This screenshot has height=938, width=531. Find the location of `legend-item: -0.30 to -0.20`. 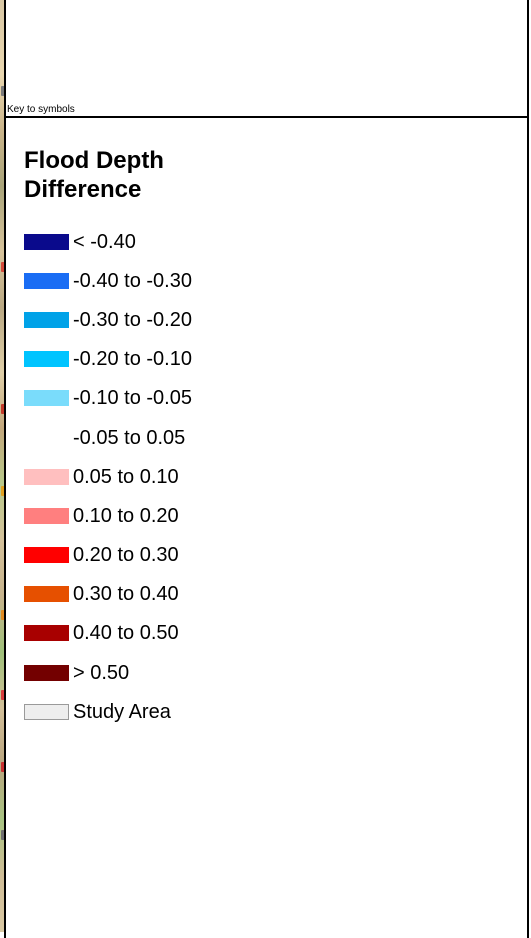

legend-item: -0.30 to -0.20 is located at coordinates (108, 319).